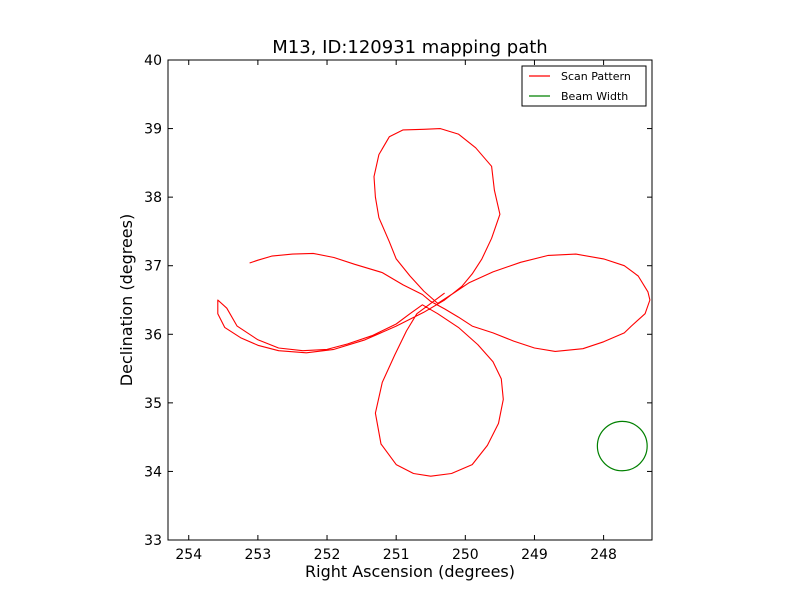  What do you see at coordinates (153, 335) in the screenshot?
I see `y-tick-label: 36` at bounding box center [153, 335].